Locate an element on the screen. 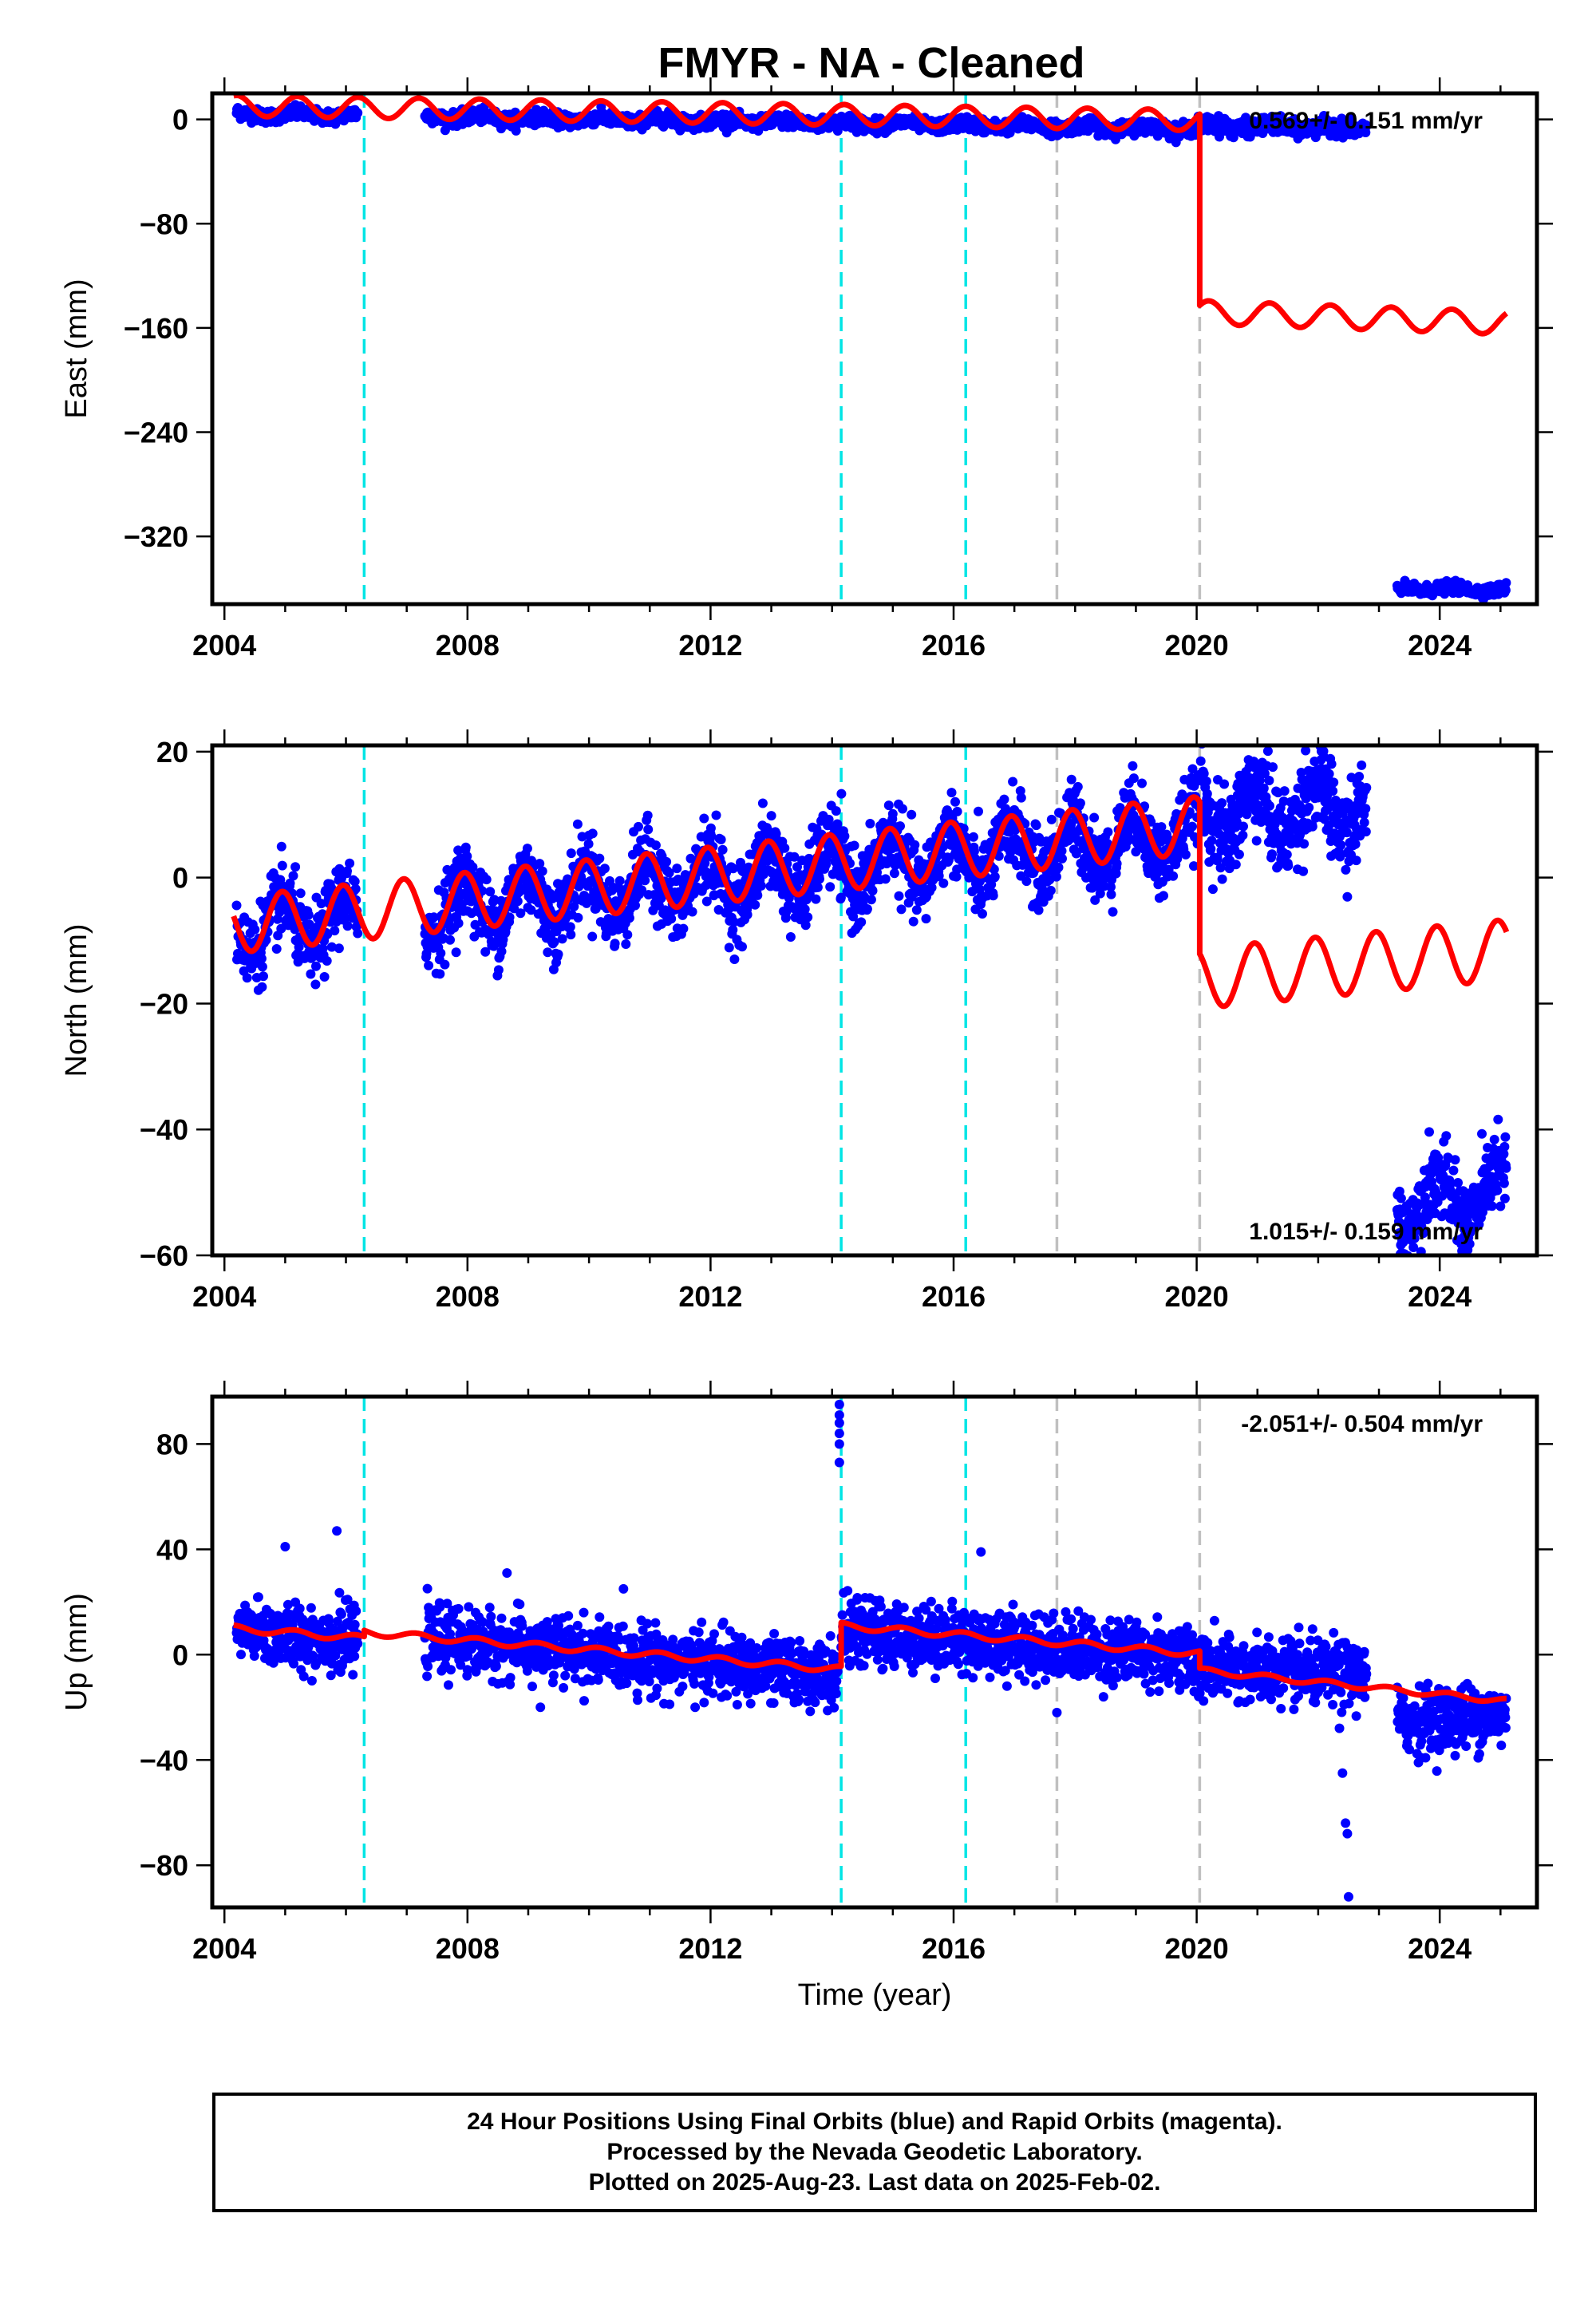 This screenshot has width=1596, height=2316. x-tick-label: 2024 is located at coordinates (1440, 645).